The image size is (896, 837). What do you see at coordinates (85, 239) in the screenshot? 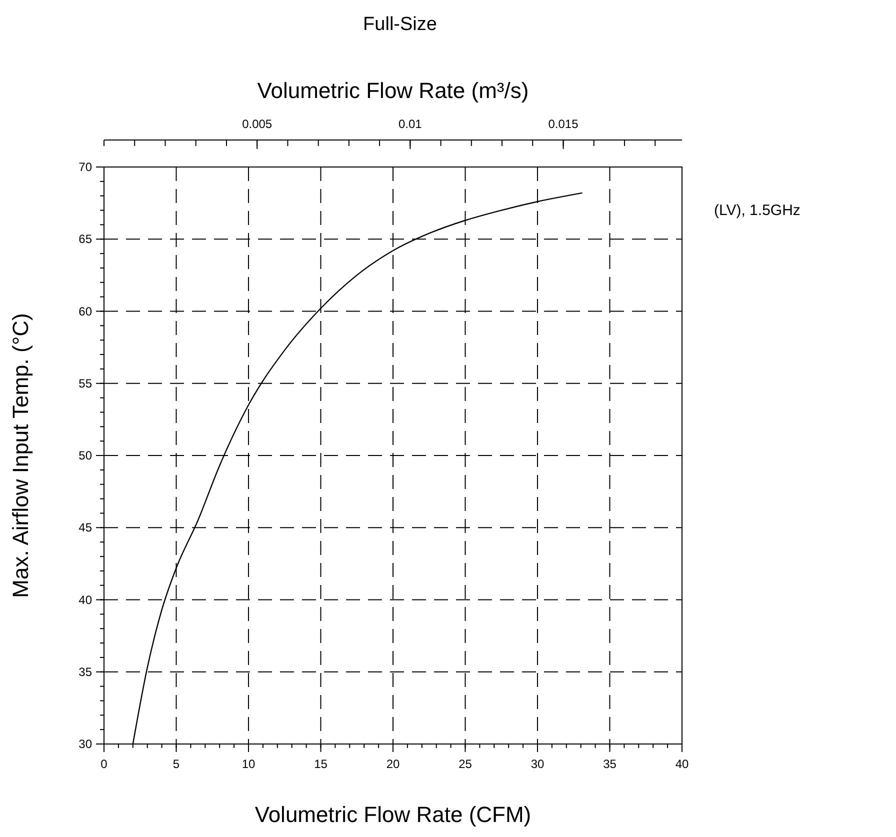
I see `y-tick-label: 65` at bounding box center [85, 239].